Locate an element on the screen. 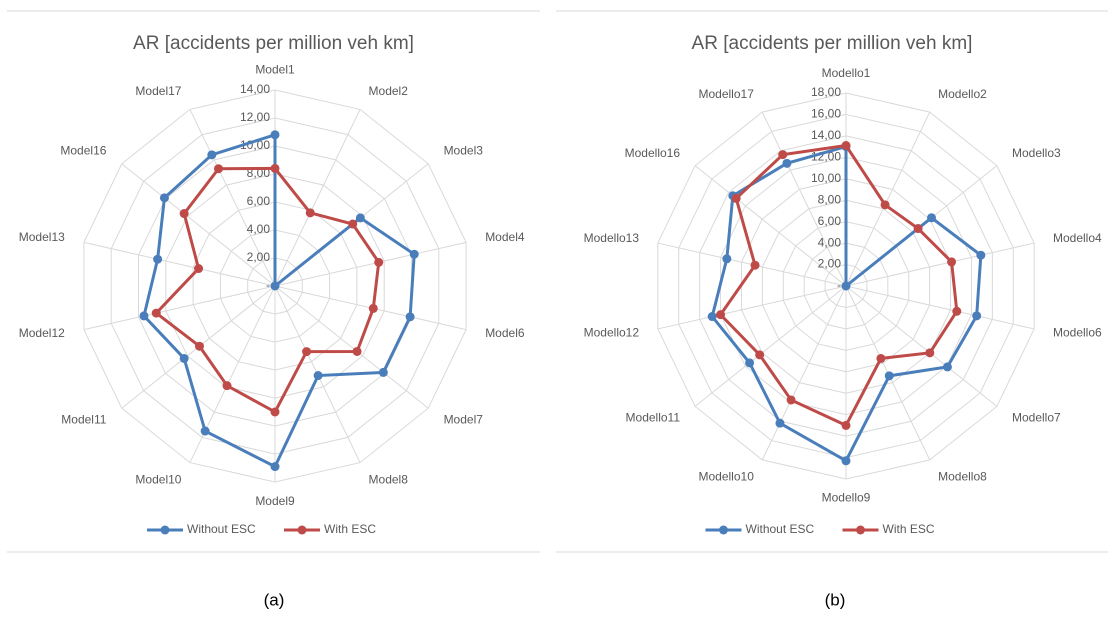  category-label: Modello2 is located at coordinates (962, 94).